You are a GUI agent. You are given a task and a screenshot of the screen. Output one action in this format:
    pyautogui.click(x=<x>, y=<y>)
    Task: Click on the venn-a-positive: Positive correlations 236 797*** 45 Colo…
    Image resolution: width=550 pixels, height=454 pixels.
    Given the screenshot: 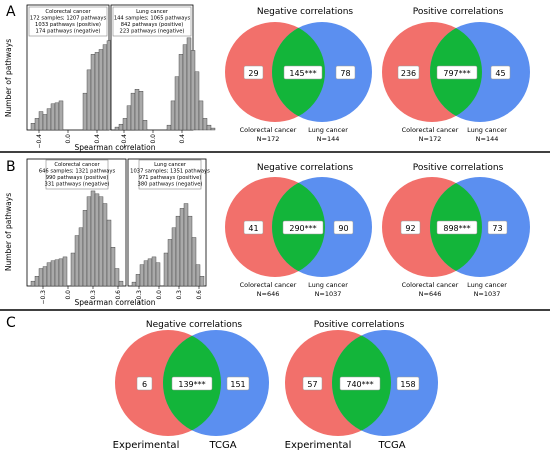 What is the action you would take?
    pyautogui.click(x=456, y=75)
    